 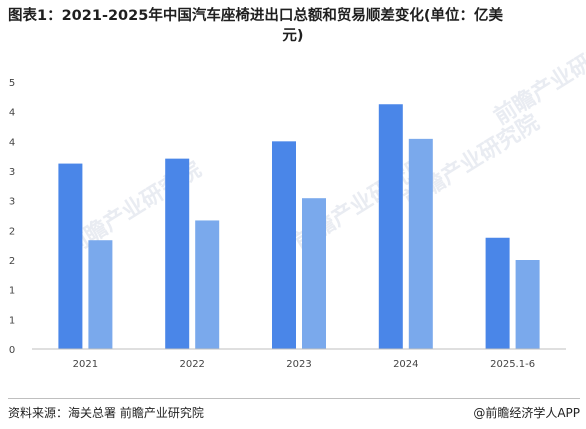 I want to click on x-tick-label: 2023, so click(x=298, y=364).